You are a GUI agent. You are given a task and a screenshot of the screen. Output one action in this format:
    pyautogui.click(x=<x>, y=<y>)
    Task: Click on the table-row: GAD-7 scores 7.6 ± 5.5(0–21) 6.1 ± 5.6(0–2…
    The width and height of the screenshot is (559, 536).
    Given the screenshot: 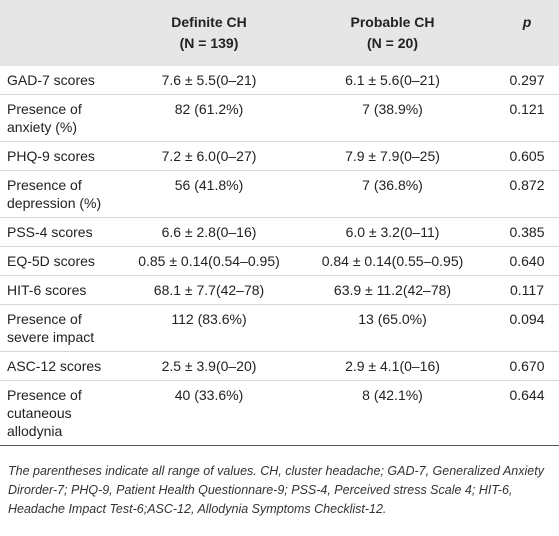 What is the action you would take?
    pyautogui.click(x=279, y=80)
    